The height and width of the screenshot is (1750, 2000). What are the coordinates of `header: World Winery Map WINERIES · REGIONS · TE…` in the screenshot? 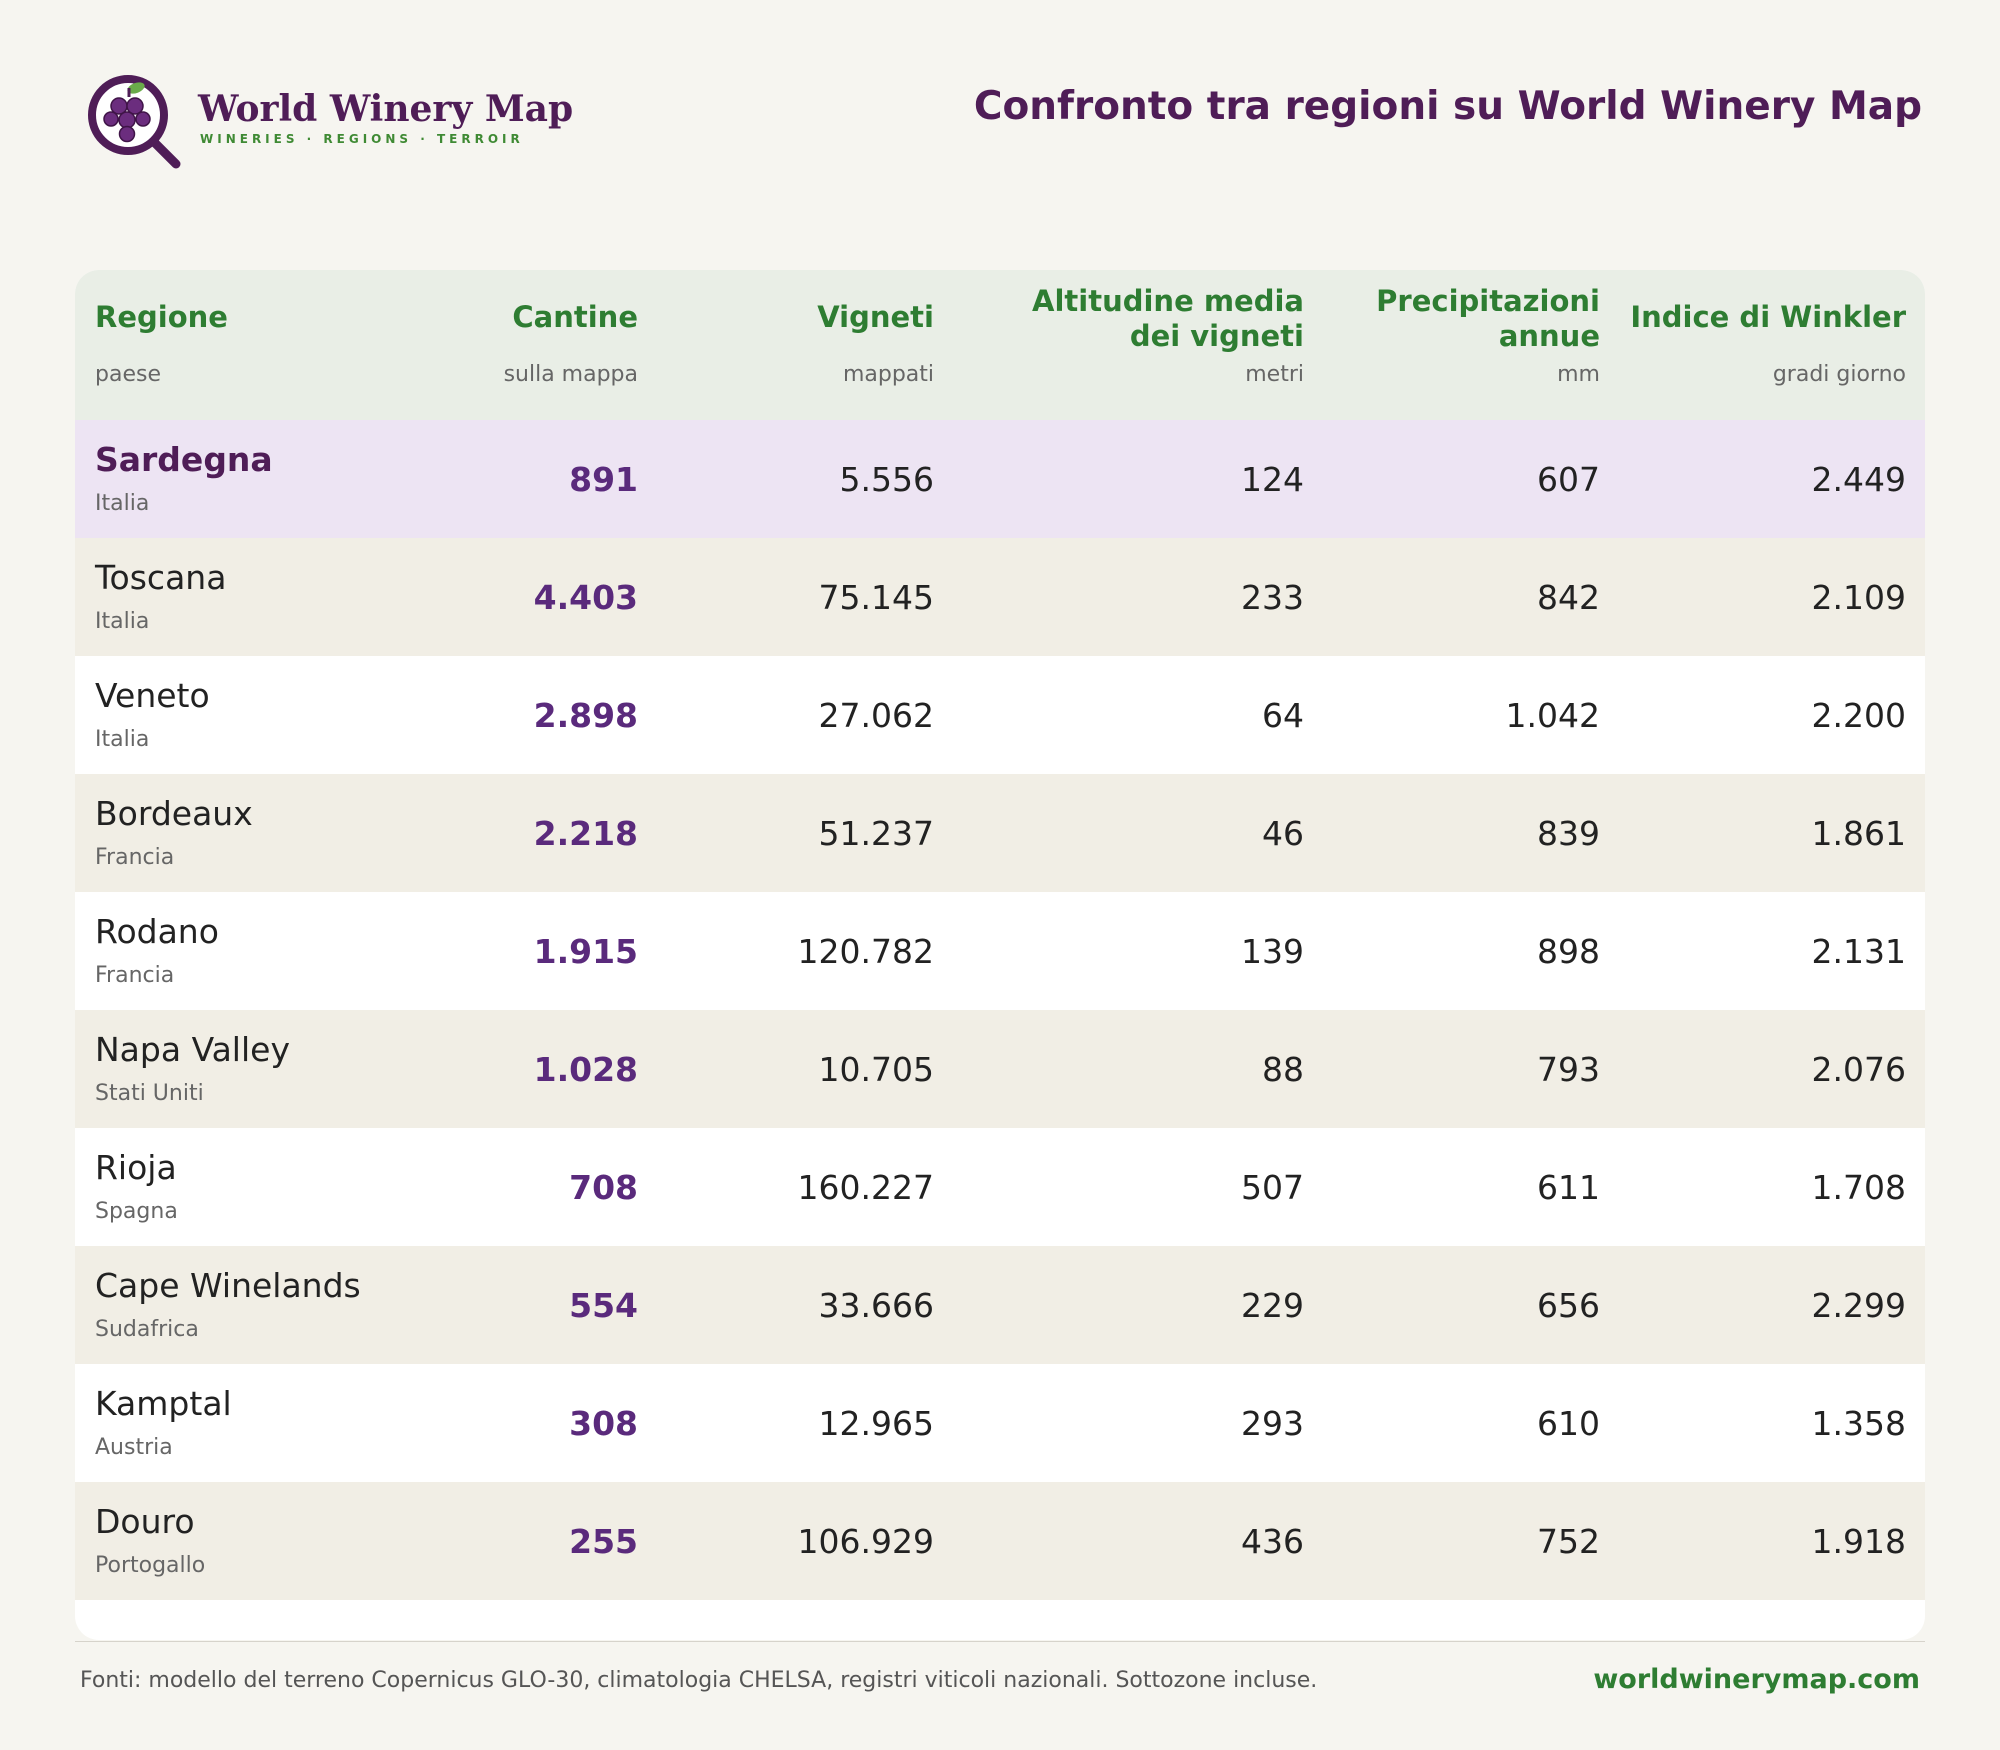 It's located at (1004, 120).